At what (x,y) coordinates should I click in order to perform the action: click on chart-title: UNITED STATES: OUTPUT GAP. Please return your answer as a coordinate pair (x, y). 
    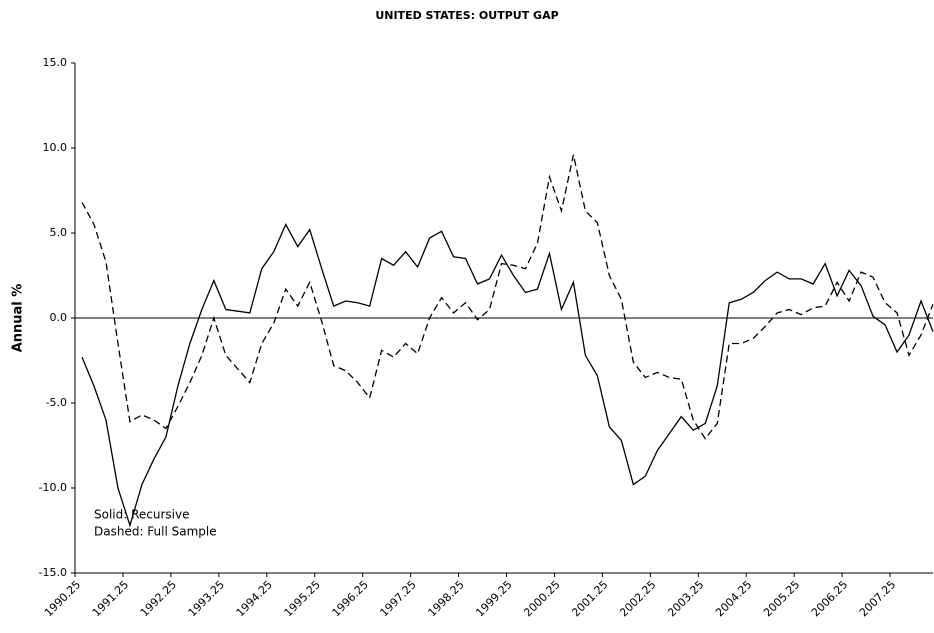
    Looking at the image, I should click on (466, 15).